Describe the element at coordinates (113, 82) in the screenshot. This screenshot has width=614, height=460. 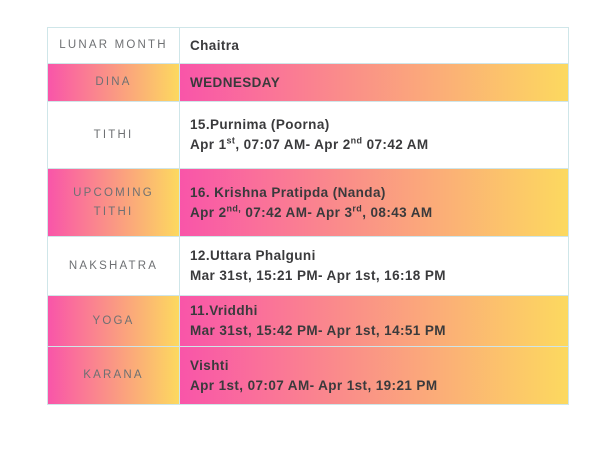
I see `row-label: DINA` at that location.